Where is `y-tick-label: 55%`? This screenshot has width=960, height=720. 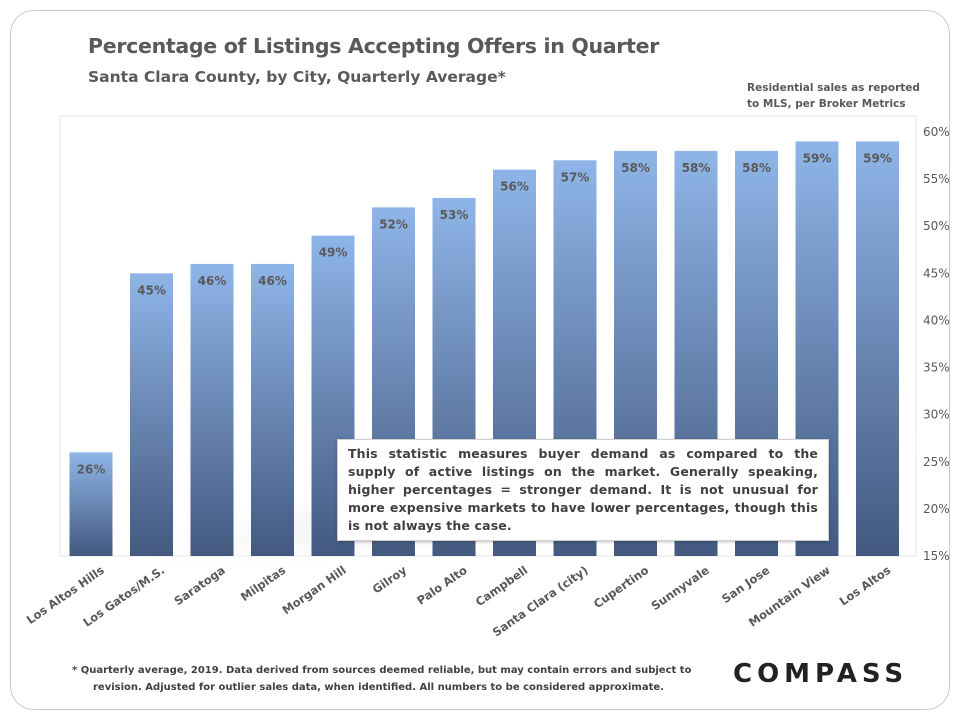 y-tick-label: 55% is located at coordinates (936, 179).